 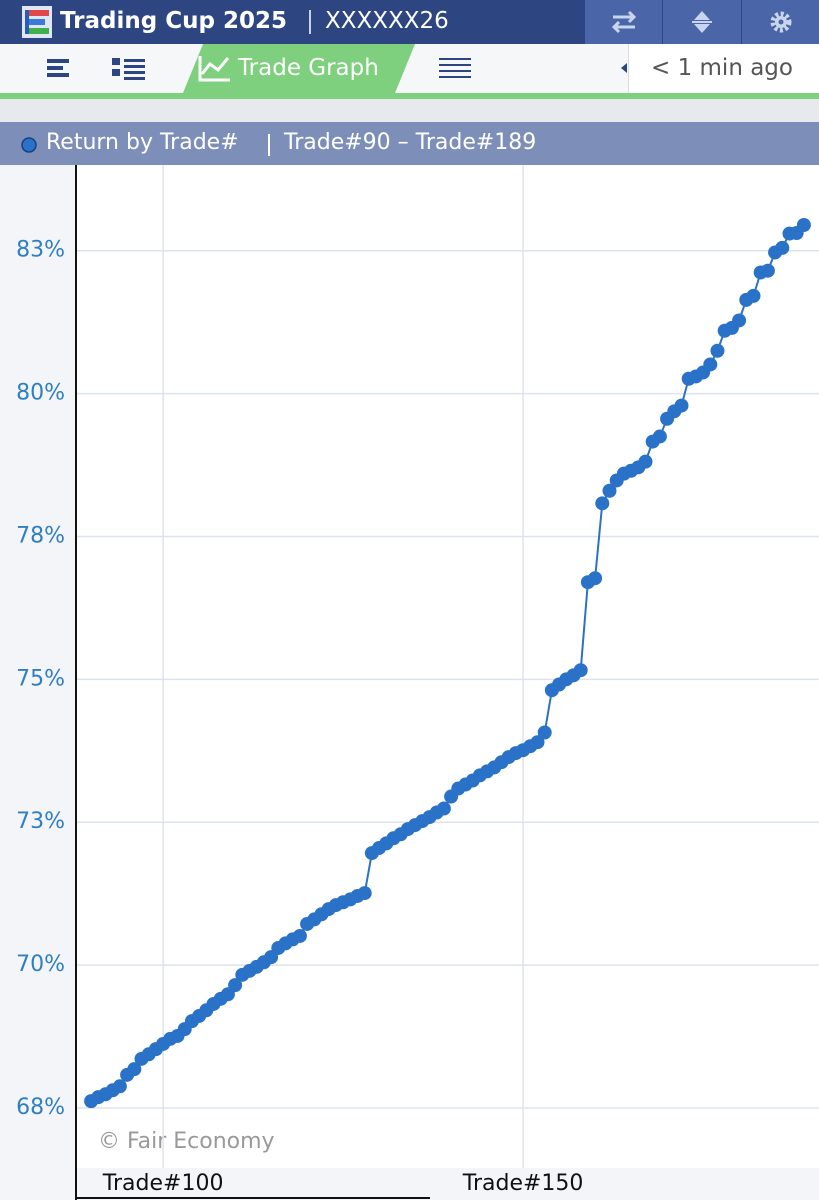 What do you see at coordinates (40, 964) in the screenshot?
I see `y-tick-label: 70%` at bounding box center [40, 964].